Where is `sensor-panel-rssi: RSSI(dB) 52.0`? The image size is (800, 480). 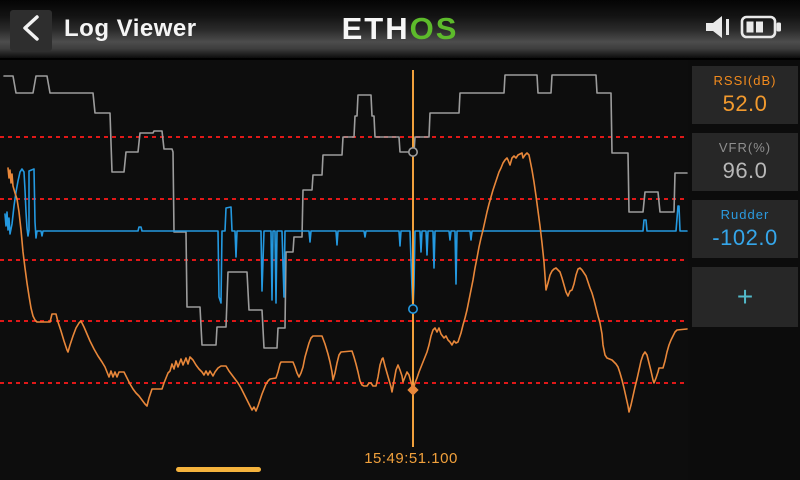
sensor-panel-rssi: RSSI(dB) 52.0 is located at coordinates (745, 95).